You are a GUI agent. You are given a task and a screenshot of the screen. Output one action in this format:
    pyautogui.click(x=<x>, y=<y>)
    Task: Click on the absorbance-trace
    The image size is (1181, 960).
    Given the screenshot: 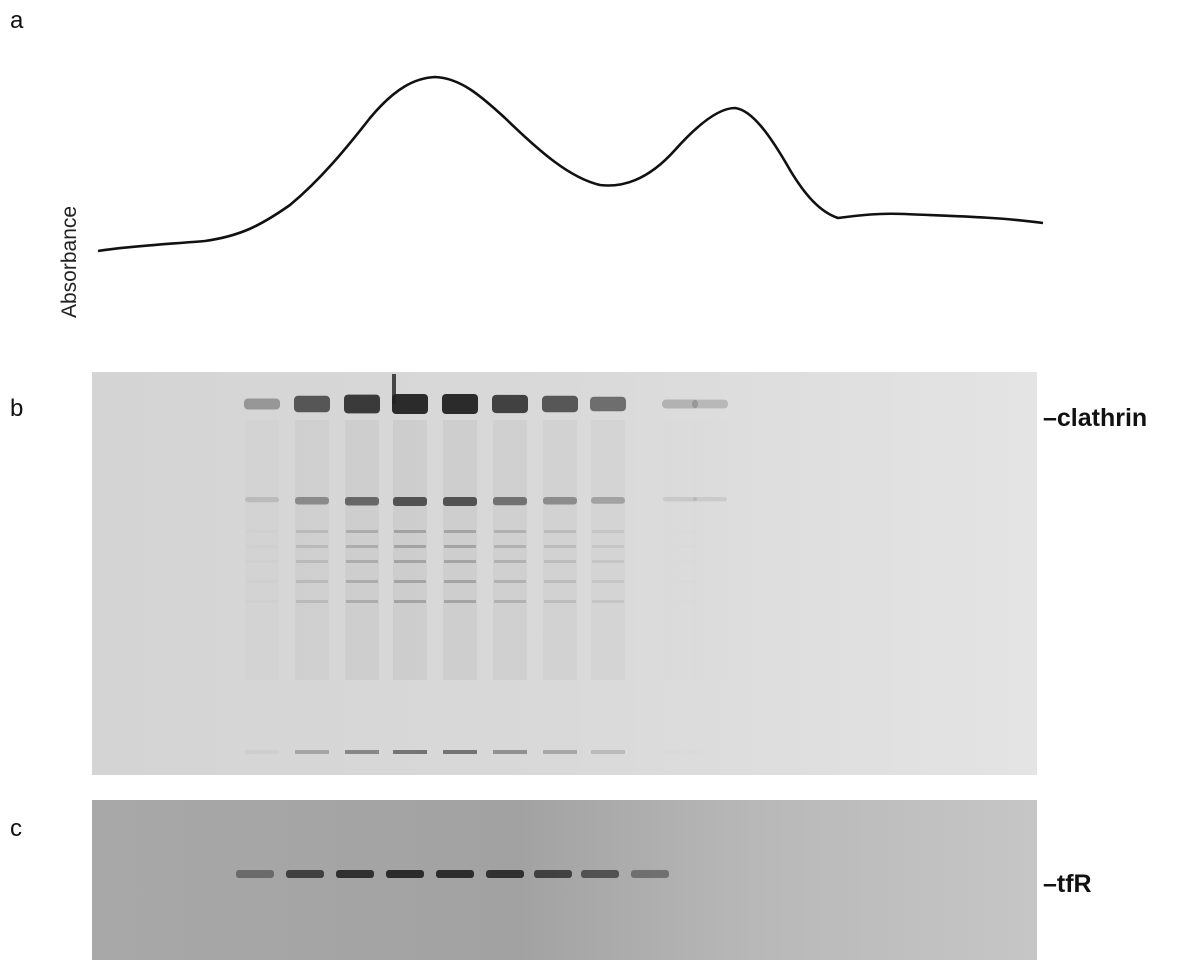 What is the action you would take?
    pyautogui.click(x=570, y=164)
    